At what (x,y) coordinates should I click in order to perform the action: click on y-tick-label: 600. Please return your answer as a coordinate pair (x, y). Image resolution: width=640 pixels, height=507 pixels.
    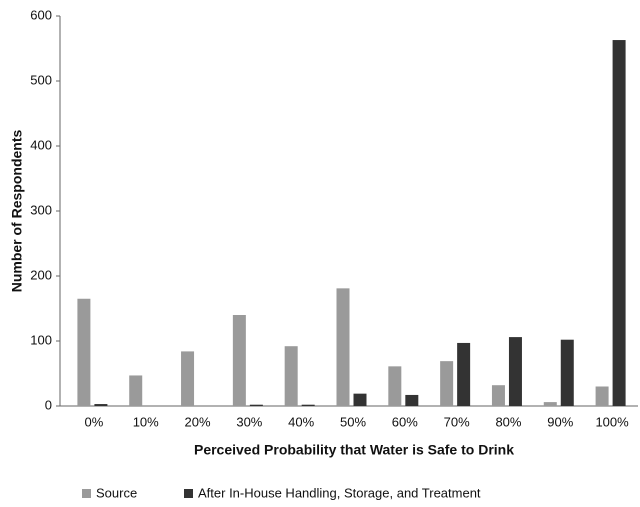
    Looking at the image, I should click on (41, 14).